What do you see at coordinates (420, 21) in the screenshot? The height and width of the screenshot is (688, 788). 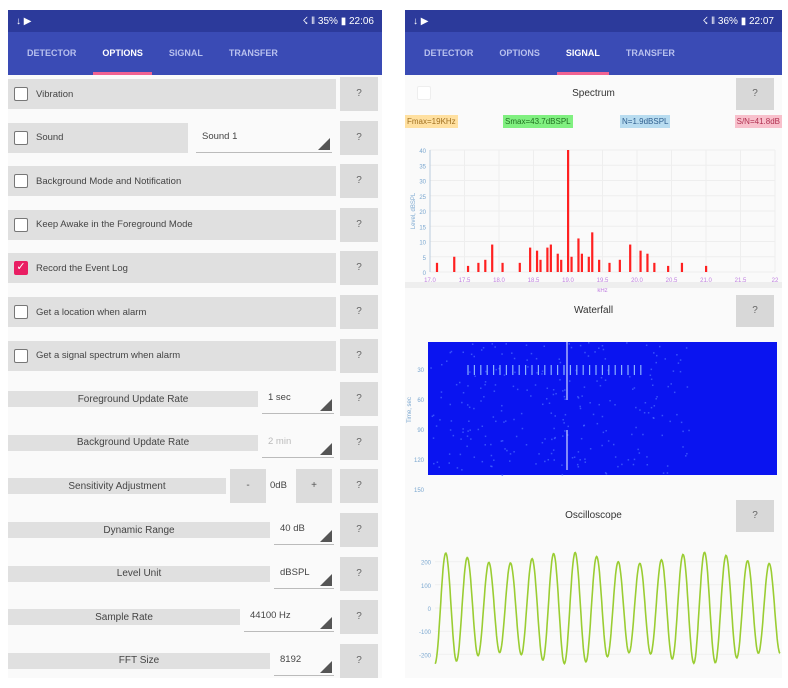 I see `notification-icons: ↓ ▶` at bounding box center [420, 21].